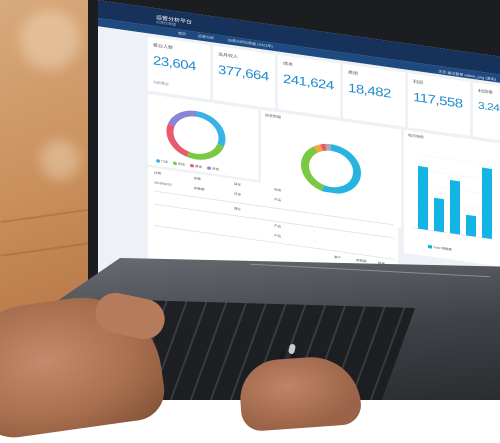  Describe the element at coordinates (353, 73) in the screenshot. I see `kpi-label: 费用` at that location.